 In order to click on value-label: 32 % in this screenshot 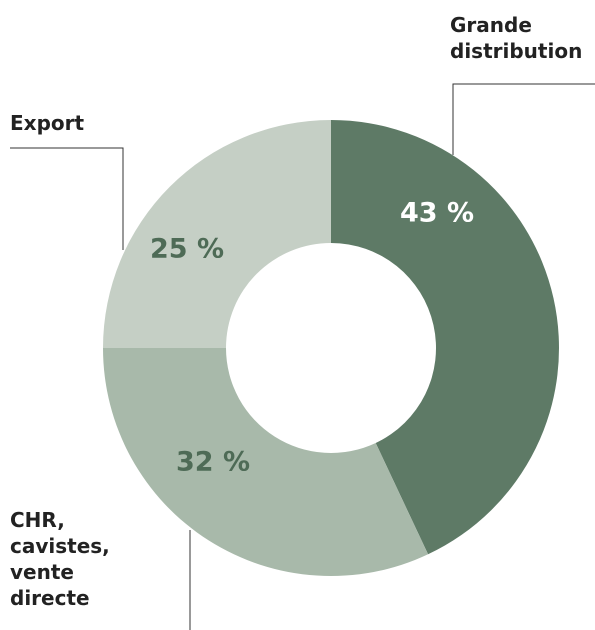, I will do `click(213, 462)`.